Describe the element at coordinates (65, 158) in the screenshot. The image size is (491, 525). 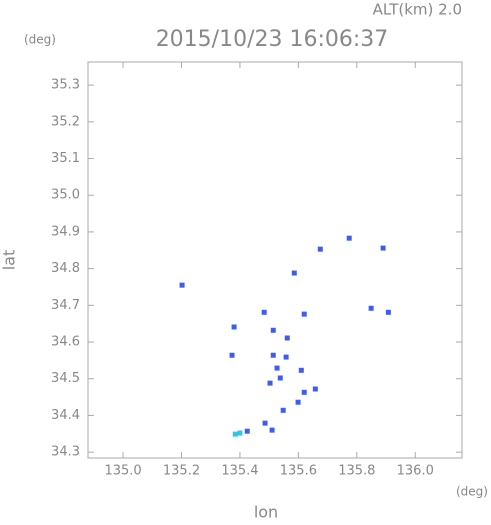
I see `y-tick-label: 35.1` at that location.